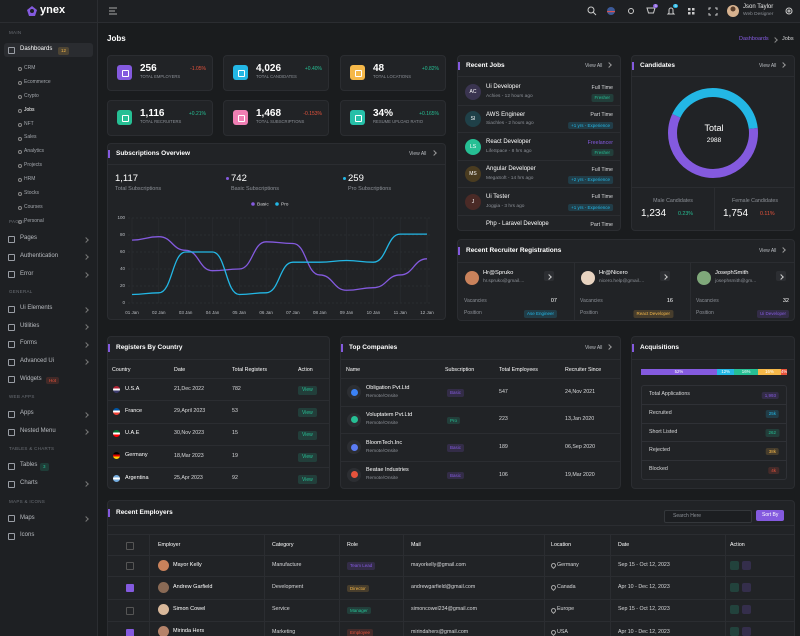 The width and height of the screenshot is (800, 636). I want to click on job-title: AWS Engineer, so click(506, 114).